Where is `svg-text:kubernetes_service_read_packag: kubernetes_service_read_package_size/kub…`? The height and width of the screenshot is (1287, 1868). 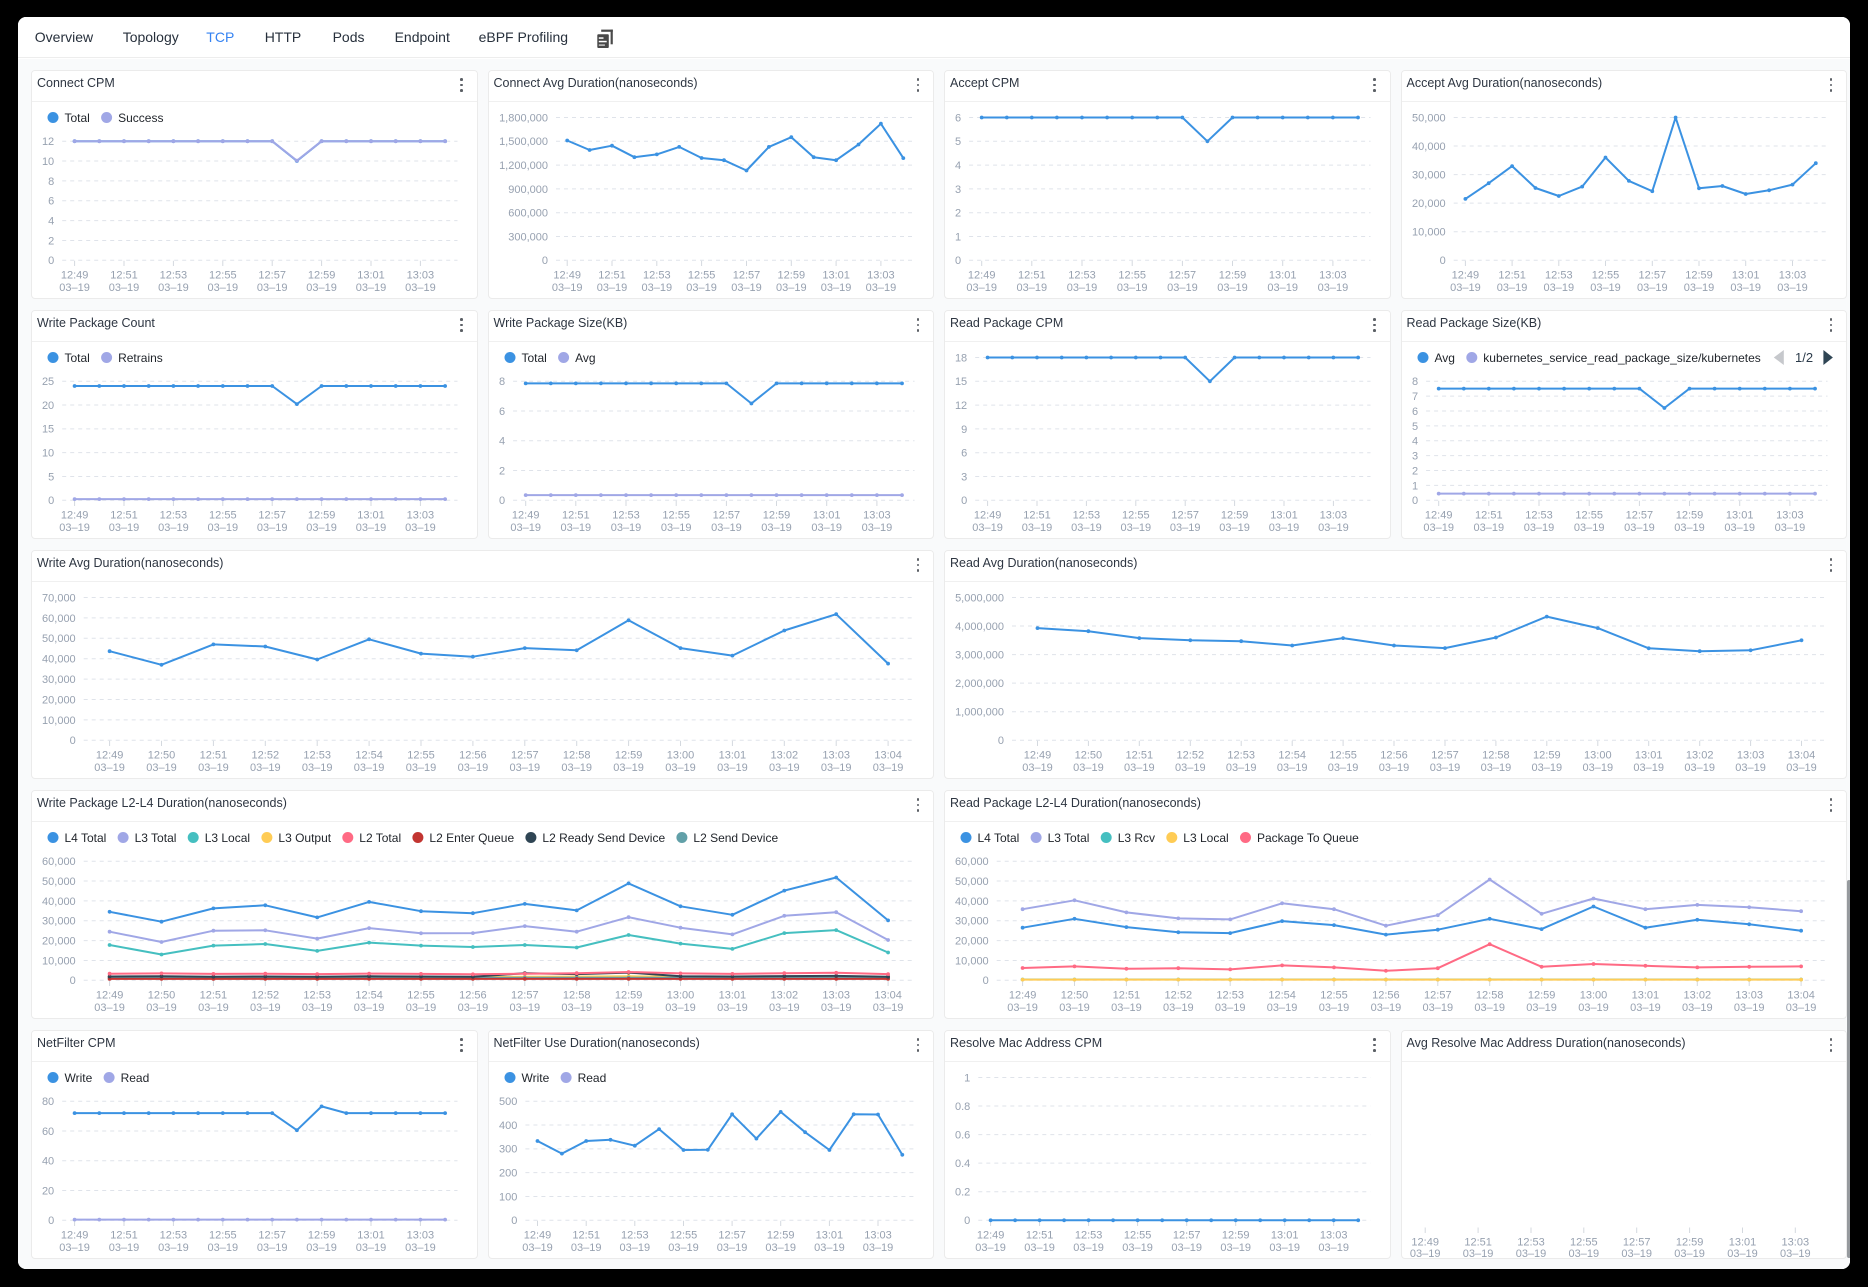 svg-text:kubernetes_service_read_packag: kubernetes_service_read_package_size/kub… is located at coordinates (1622, 358).